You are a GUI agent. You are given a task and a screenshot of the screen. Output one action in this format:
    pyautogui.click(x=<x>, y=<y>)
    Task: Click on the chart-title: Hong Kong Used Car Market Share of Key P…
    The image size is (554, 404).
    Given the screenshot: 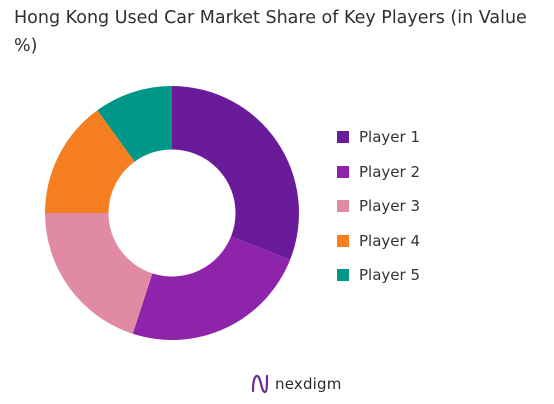 What is the action you would take?
    pyautogui.click(x=270, y=32)
    